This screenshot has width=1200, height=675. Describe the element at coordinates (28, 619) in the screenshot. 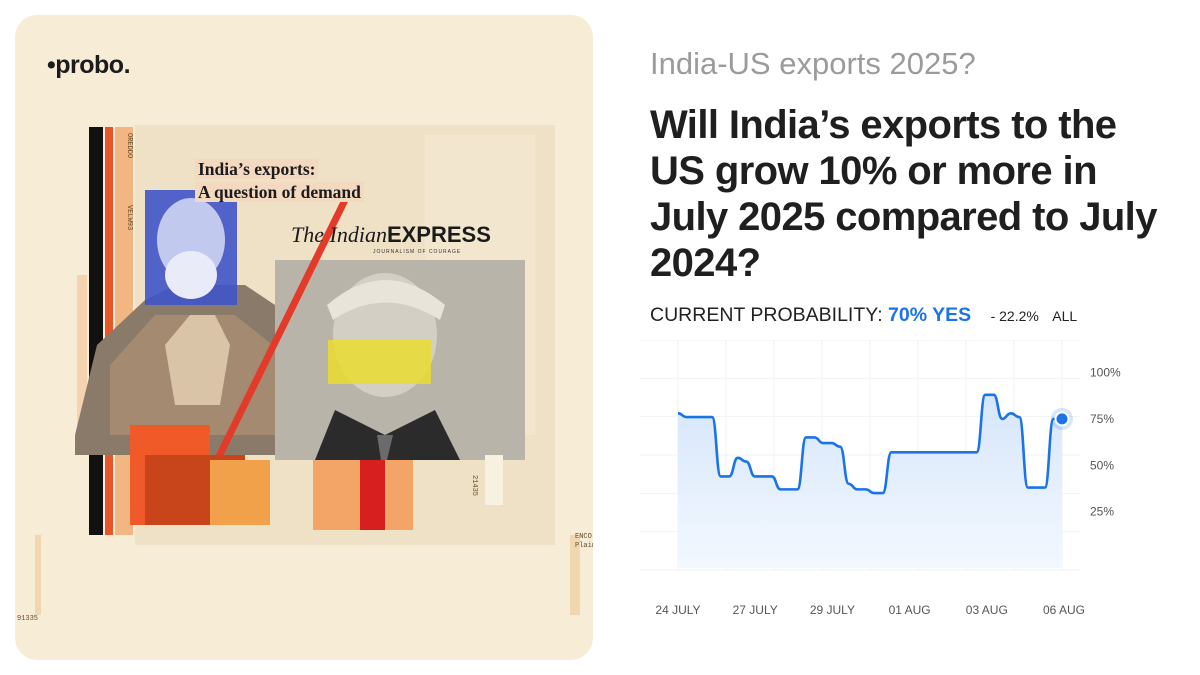

I see `collage-side-text-6: 91335` at that location.